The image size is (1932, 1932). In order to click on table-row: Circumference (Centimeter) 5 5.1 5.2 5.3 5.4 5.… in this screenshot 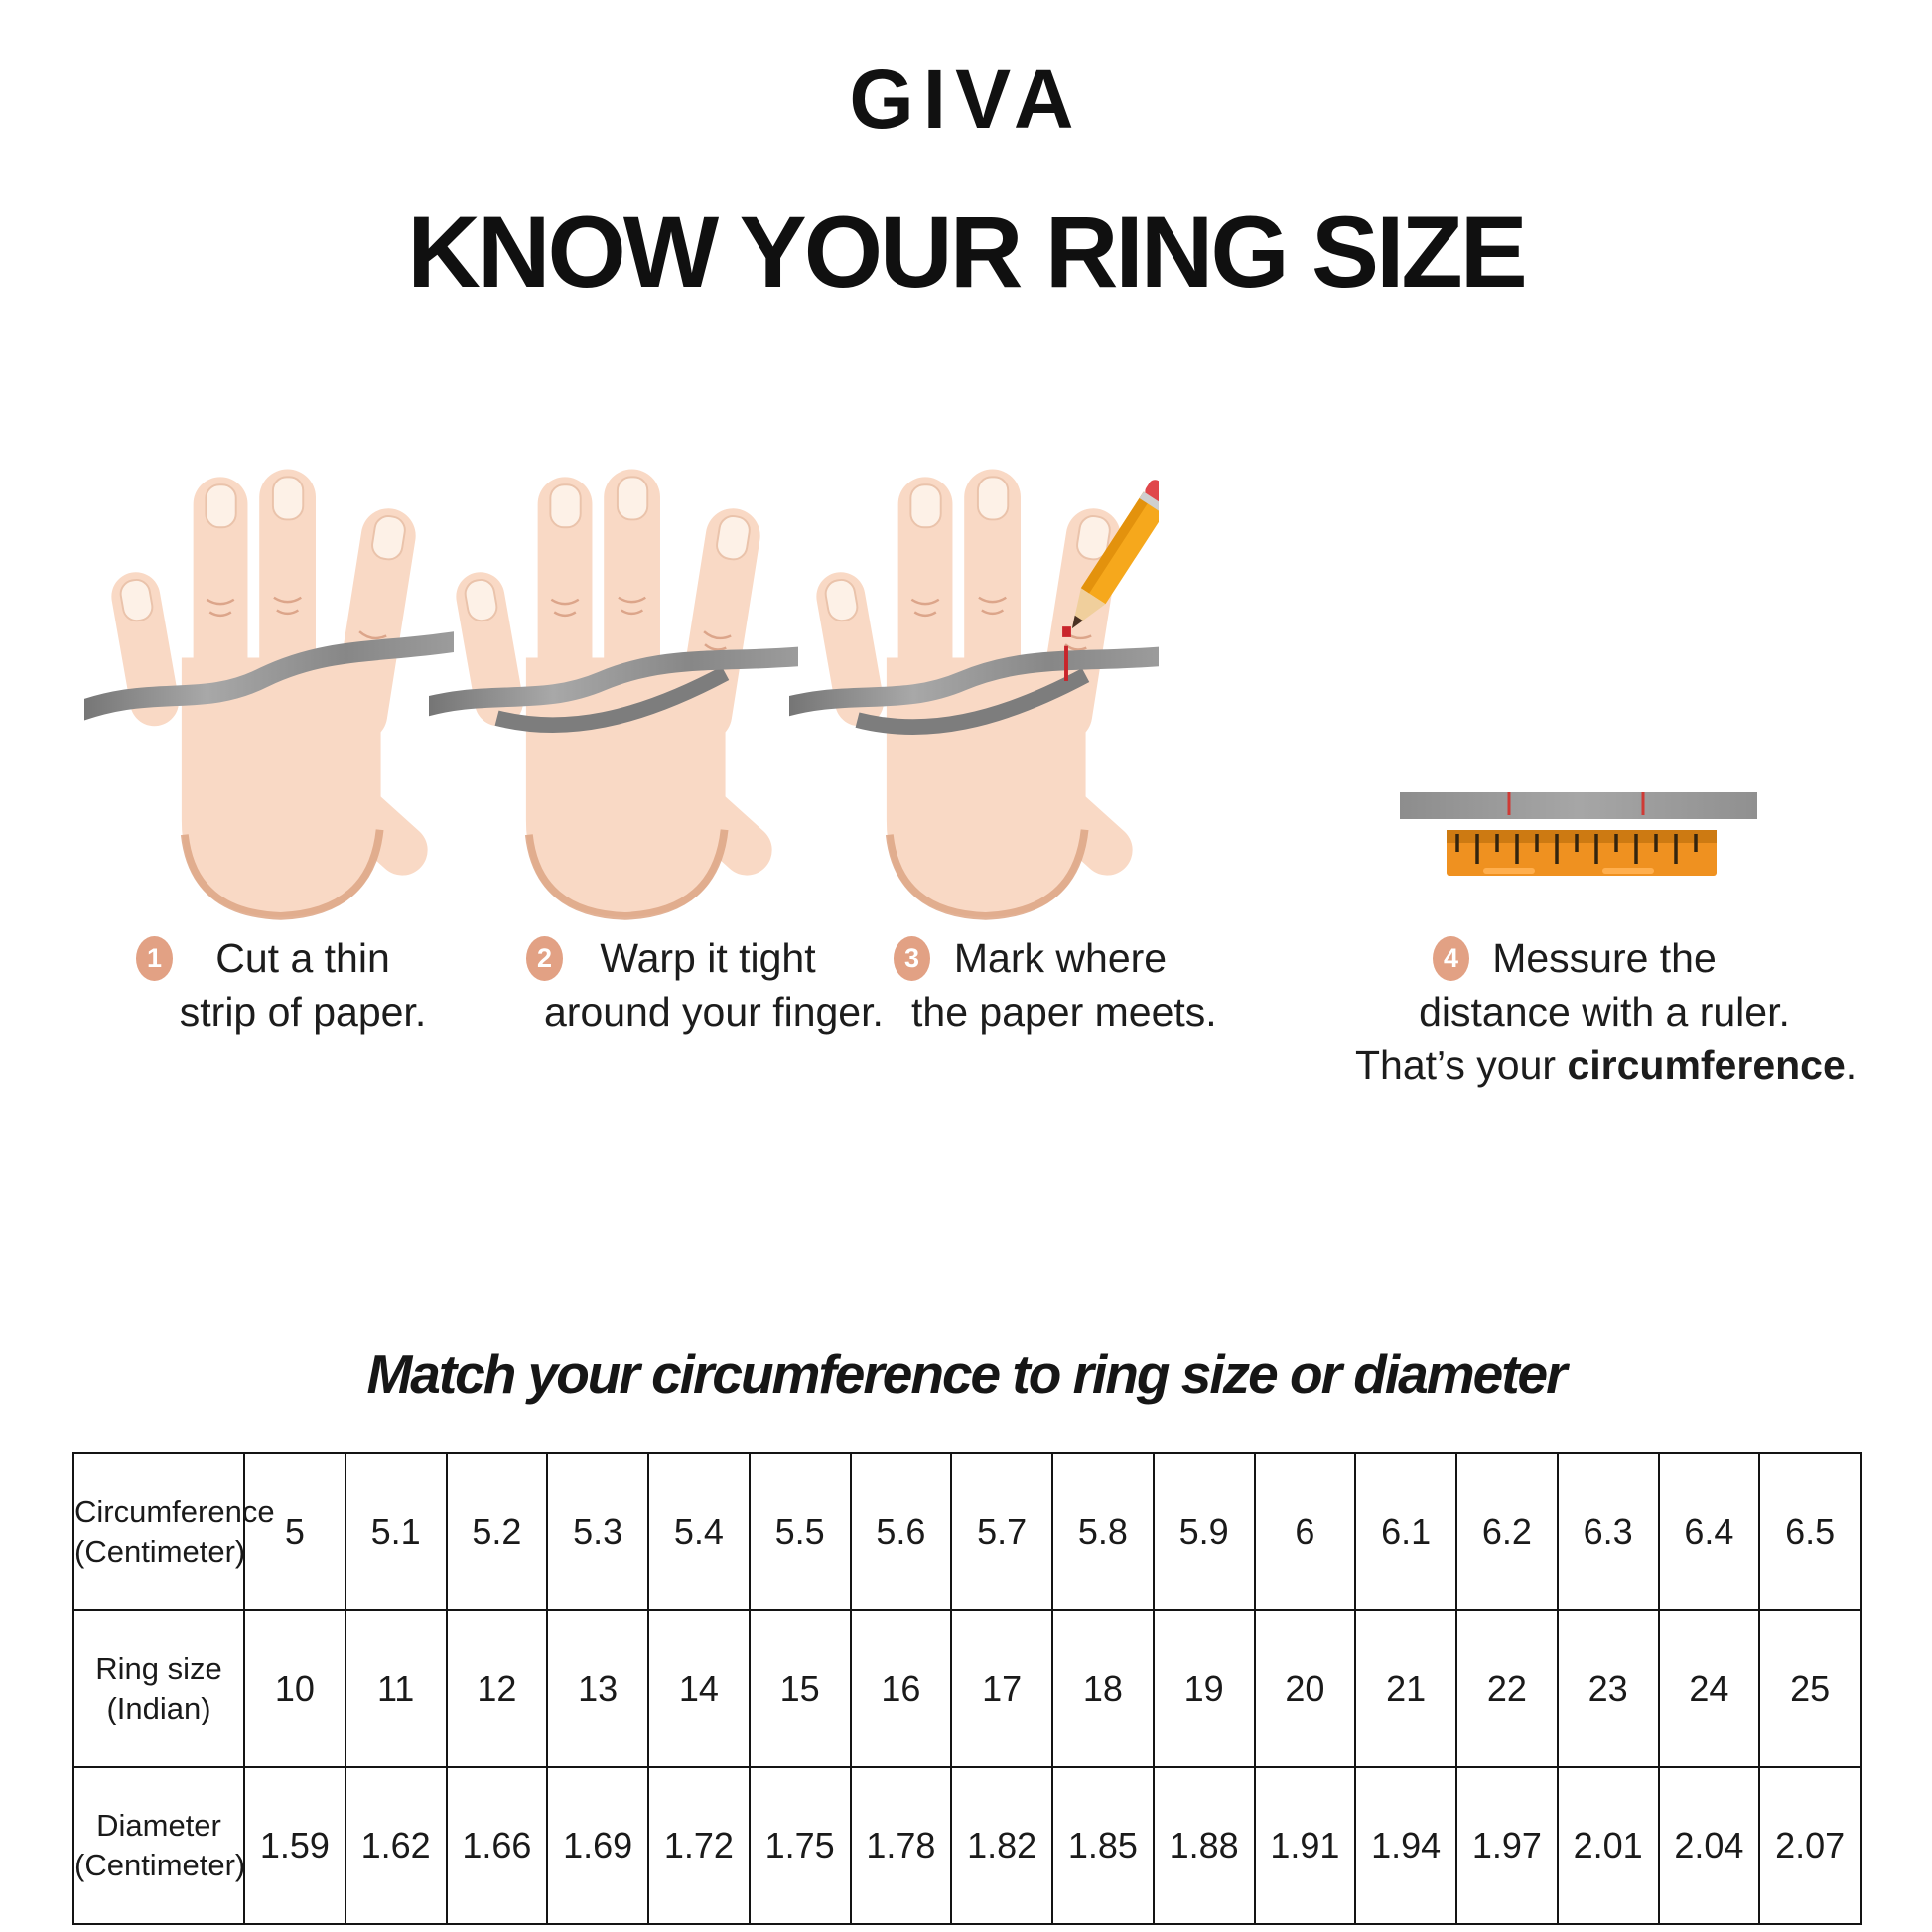, I will do `click(967, 1531)`.